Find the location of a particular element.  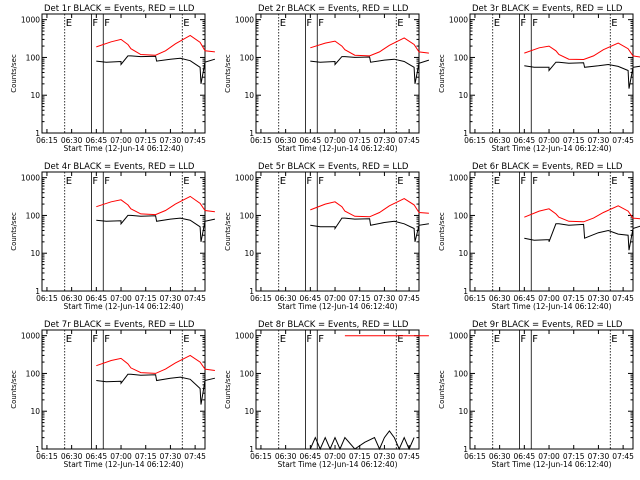

panel-title: Det 9r BLACK = Events, RED = LLD is located at coordinates (547, 325).